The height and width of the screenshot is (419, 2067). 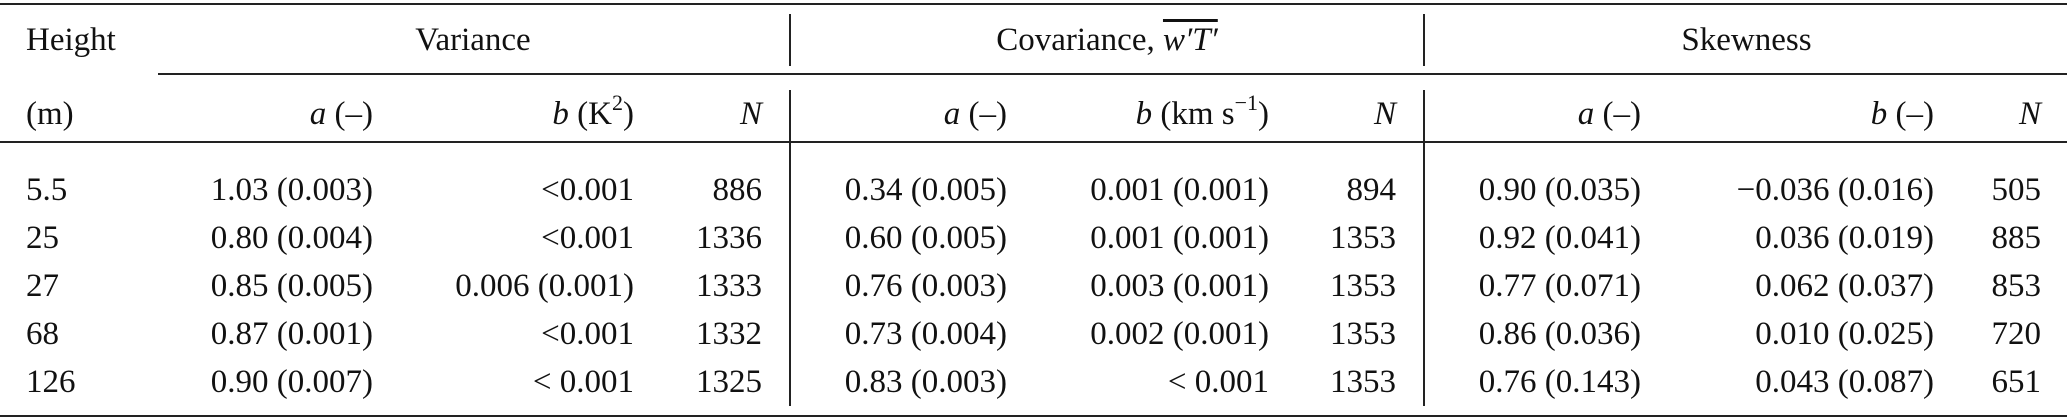 What do you see at coordinates (1559, 382) in the screenshot?
I see `cell-skewness-a: 0.76 (0.143)` at bounding box center [1559, 382].